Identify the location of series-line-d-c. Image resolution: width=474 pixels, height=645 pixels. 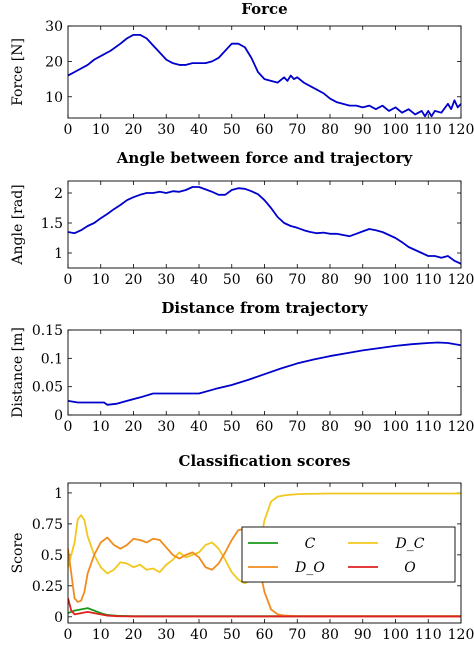
(264, 538).